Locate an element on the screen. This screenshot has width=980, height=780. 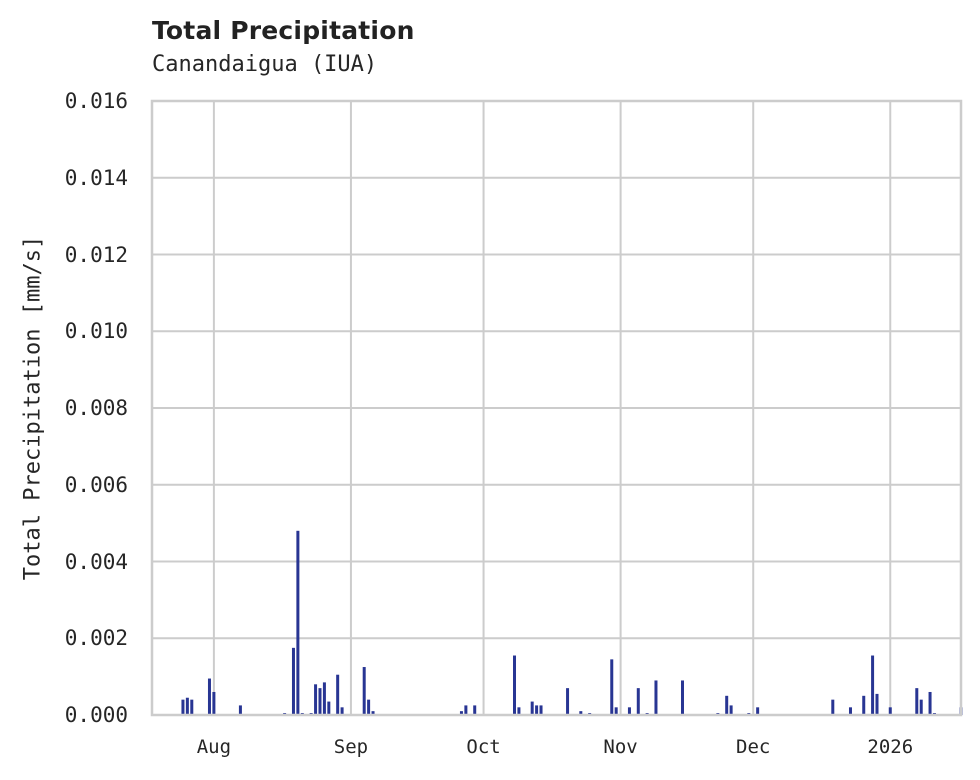
x-tick-label: 2026 is located at coordinates (890, 747).